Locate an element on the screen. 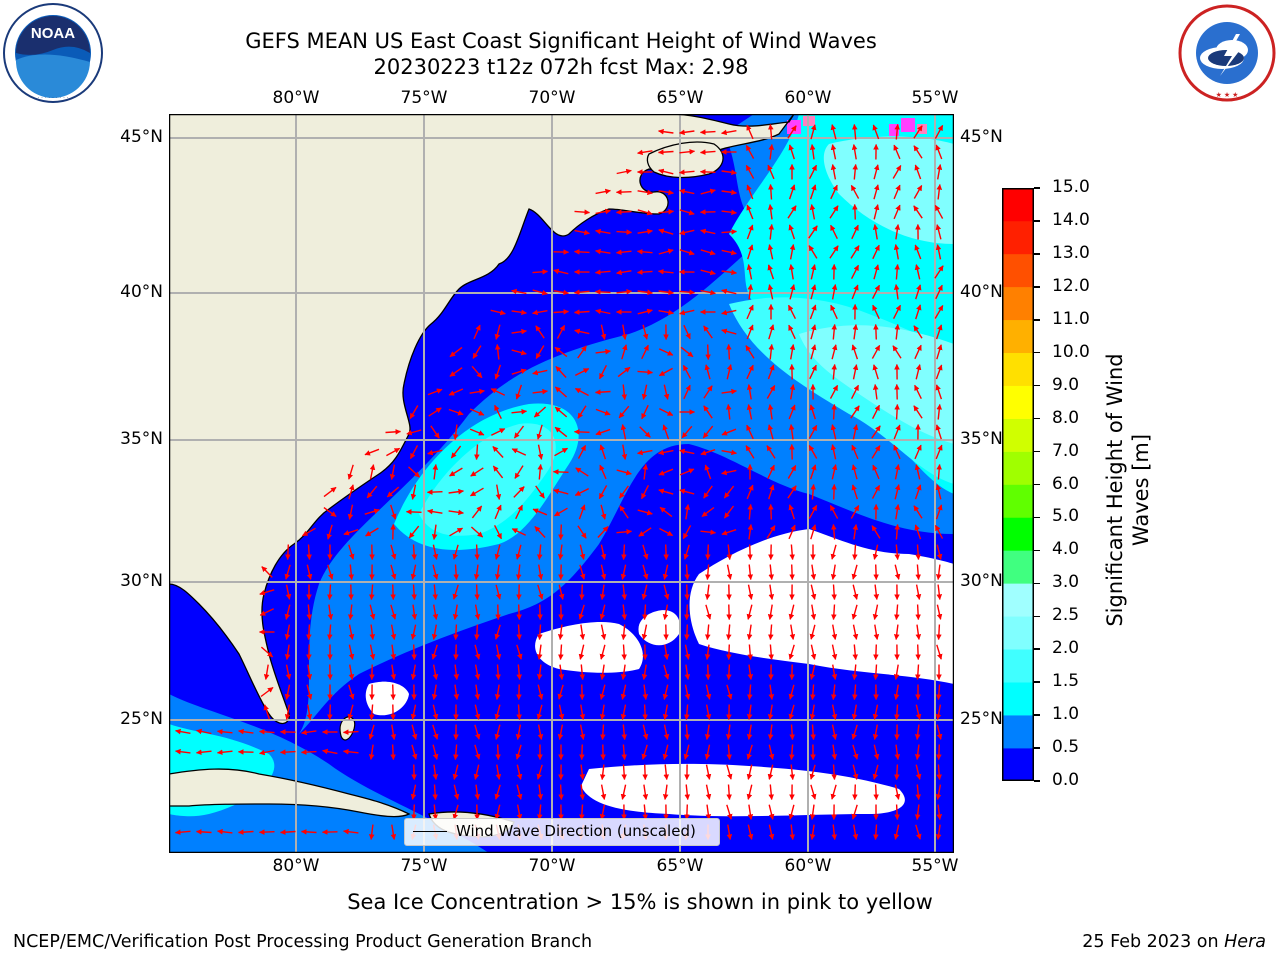 Image resolution: width=1280 pixels, height=960 pixels. colorbar-tick-label: 2.5 is located at coordinates (1066, 615).